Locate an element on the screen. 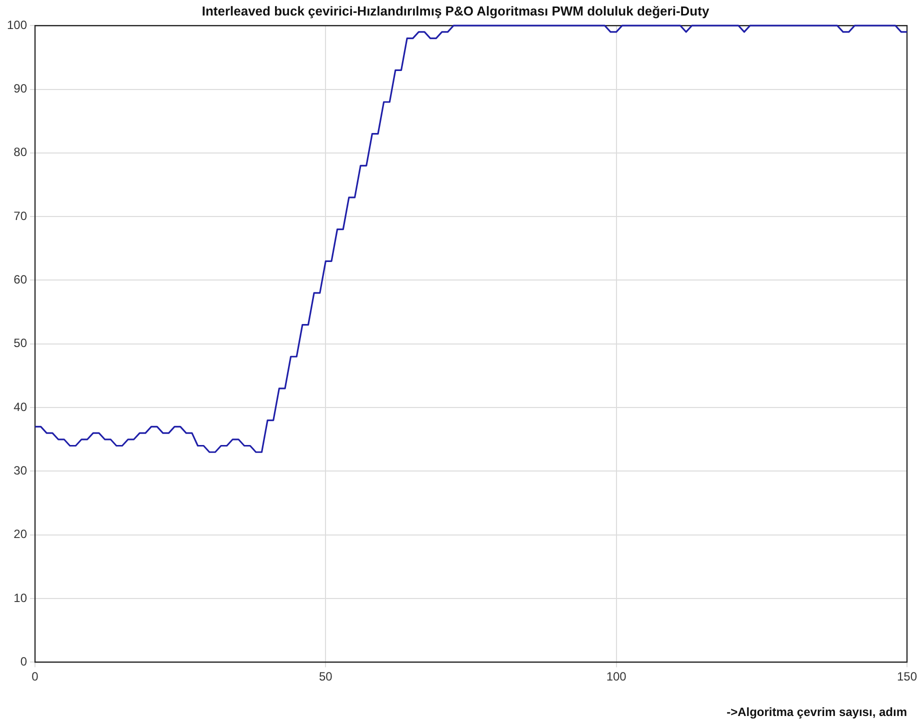 Image resolution: width=921 pixels, height=728 pixels. y-tick-label: 0 is located at coordinates (24, 661).